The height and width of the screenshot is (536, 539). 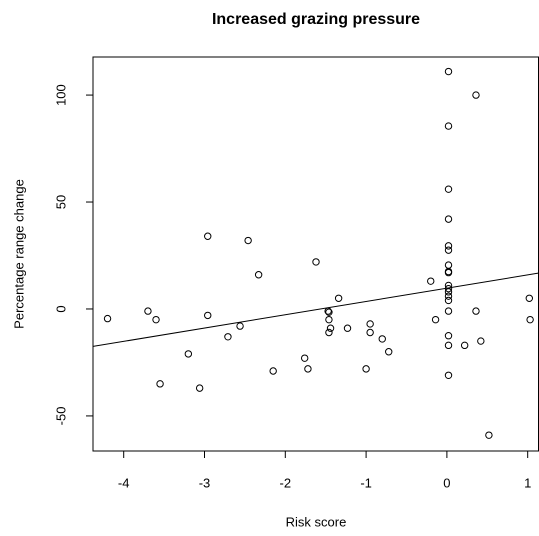 I want to click on y-axis-label: Percentage range change, so click(x=18, y=254).